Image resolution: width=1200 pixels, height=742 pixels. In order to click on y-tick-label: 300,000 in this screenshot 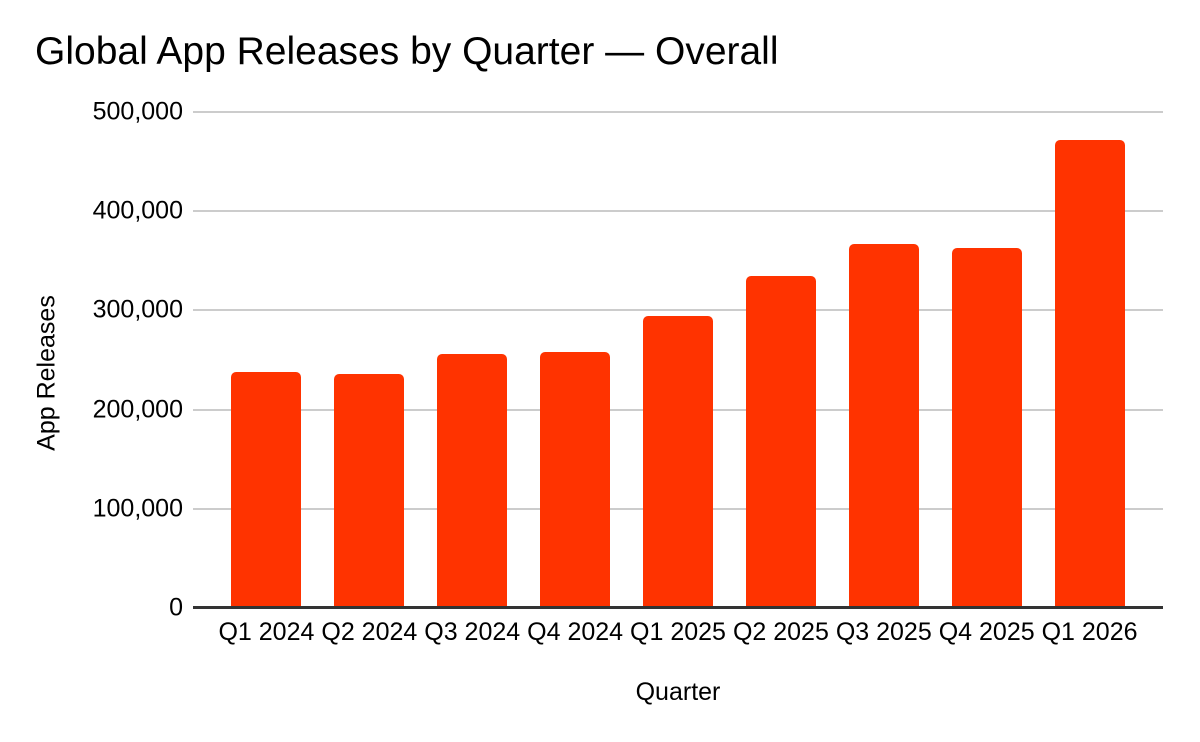, I will do `click(137, 309)`.